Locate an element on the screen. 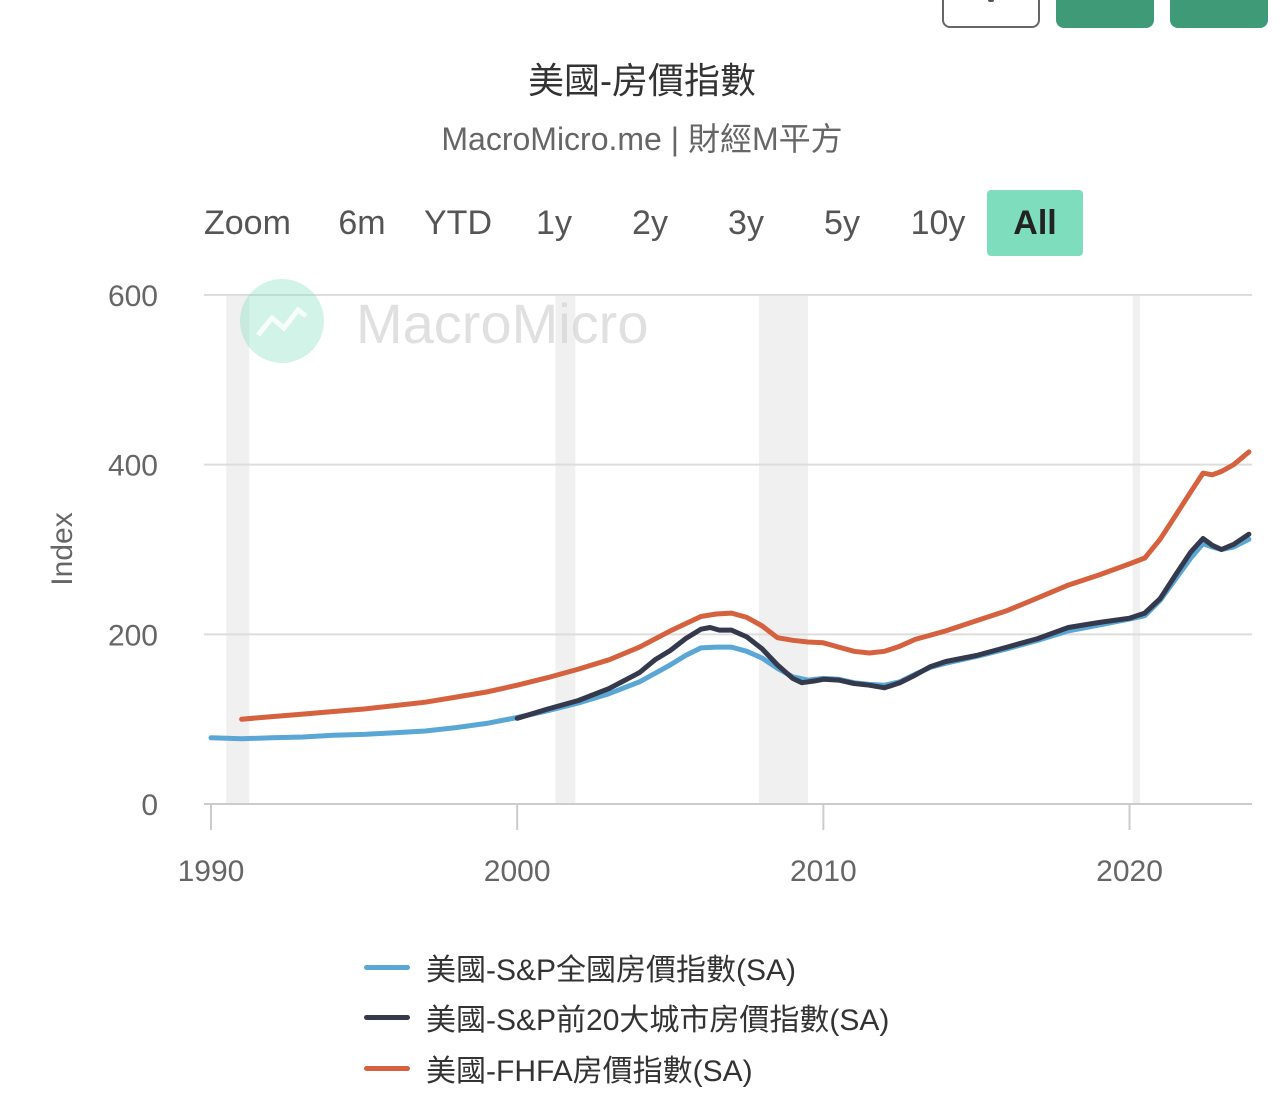 This screenshot has height=1107, width=1284. legend-item-fhfa: 美國-FHFA房價指數(SA) is located at coordinates (558, 1068).